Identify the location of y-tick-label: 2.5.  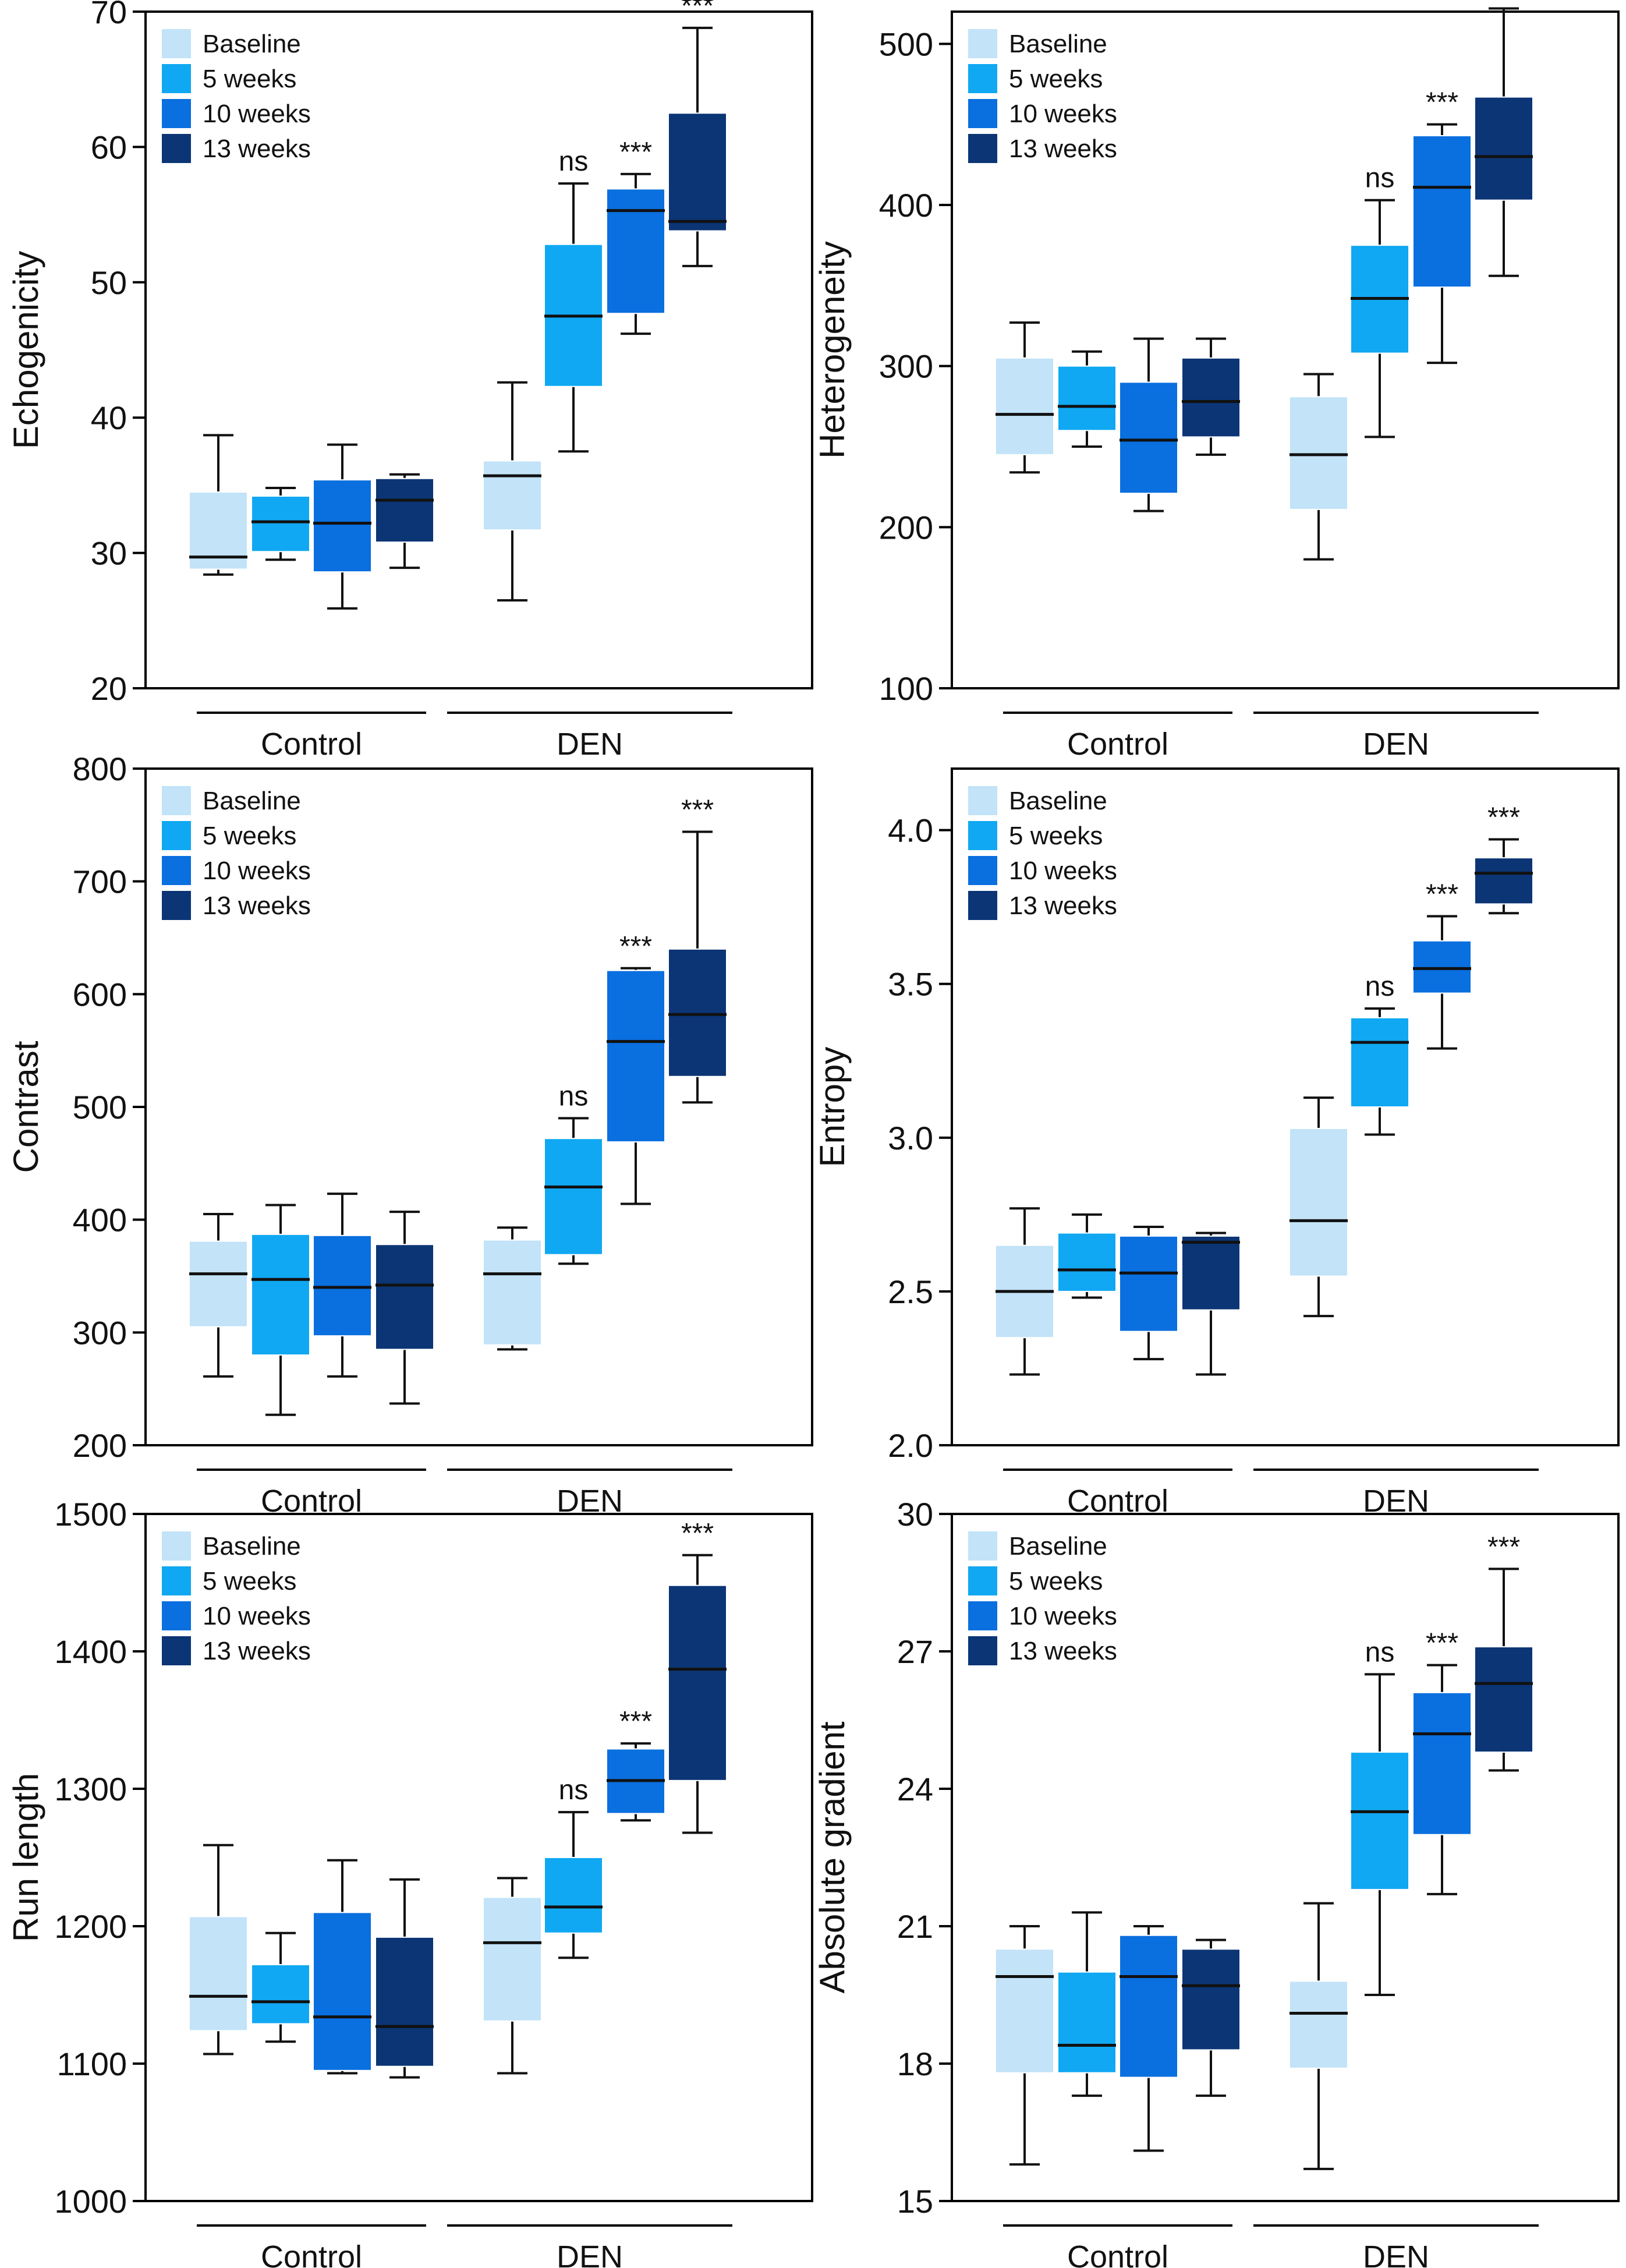
(910, 1291).